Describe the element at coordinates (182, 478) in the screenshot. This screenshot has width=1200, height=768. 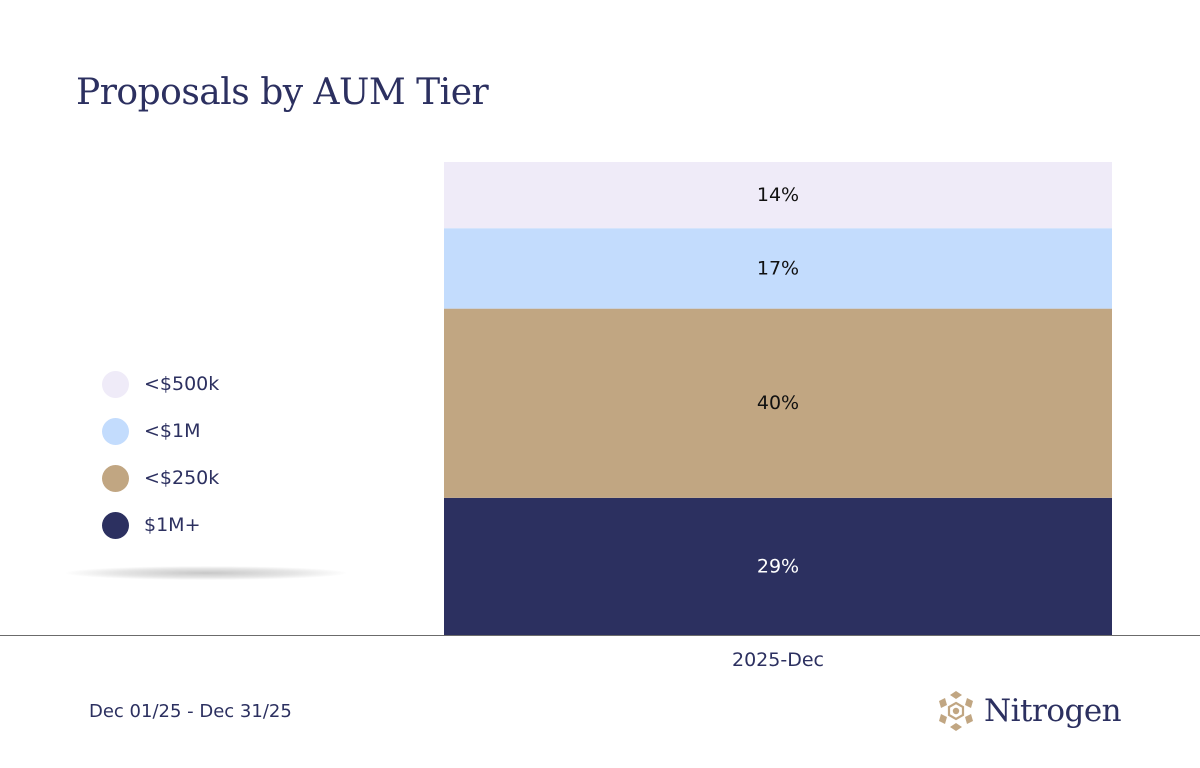
I see `legend-label-under-250k: <$250k` at that location.